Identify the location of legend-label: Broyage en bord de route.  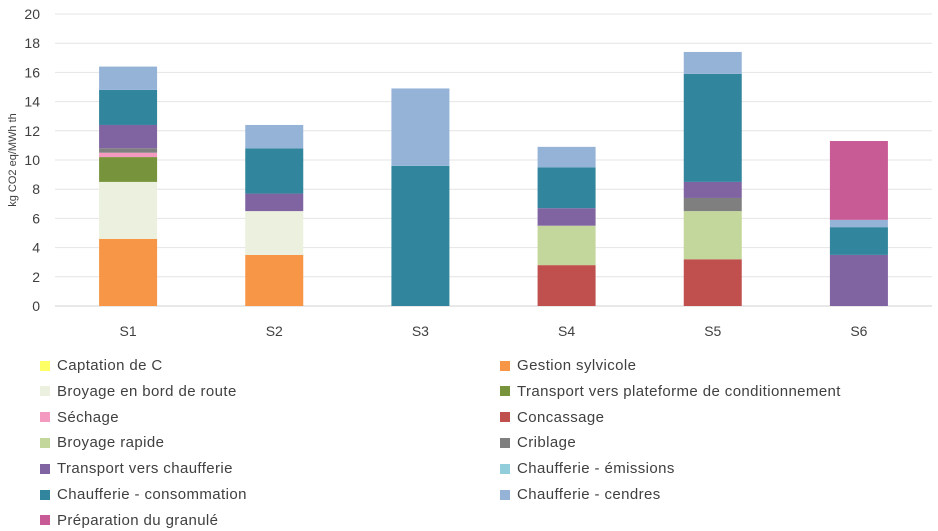
(147, 391).